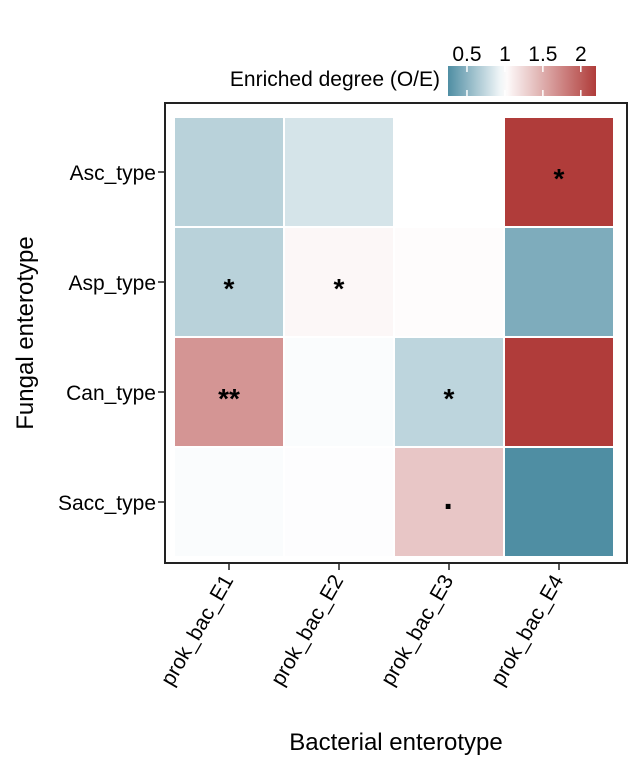  I want to click on legend-ticks: 0.5 1 1.5 2, so click(519, 69).